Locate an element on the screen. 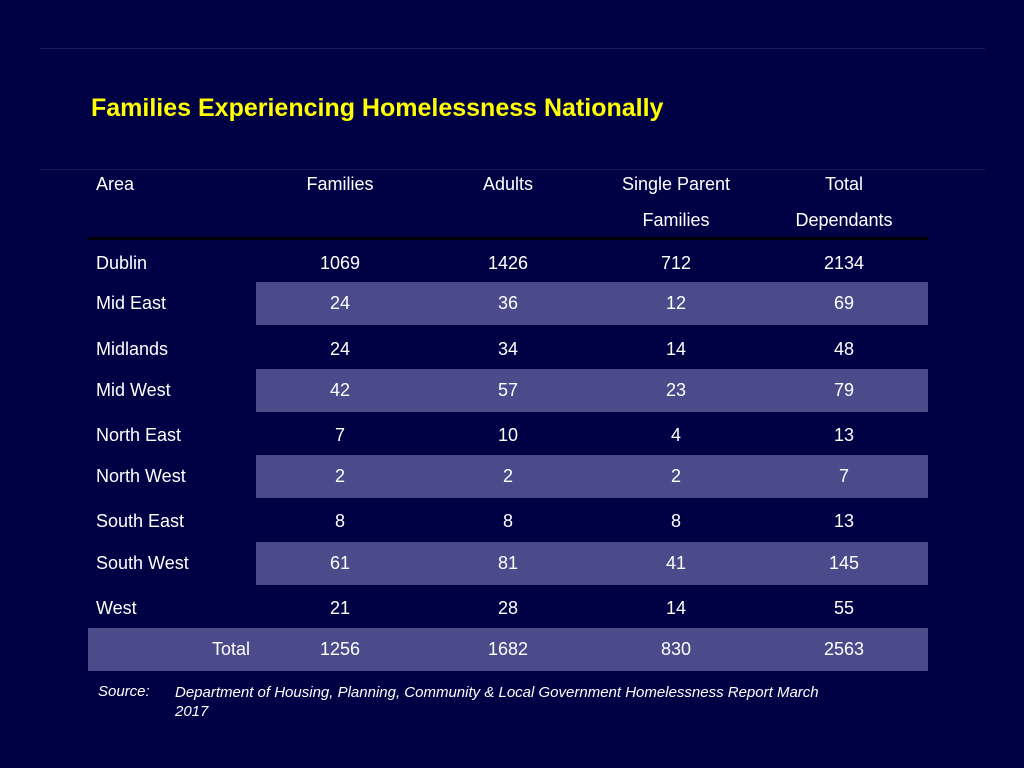  cell-area: South East is located at coordinates (140, 521).